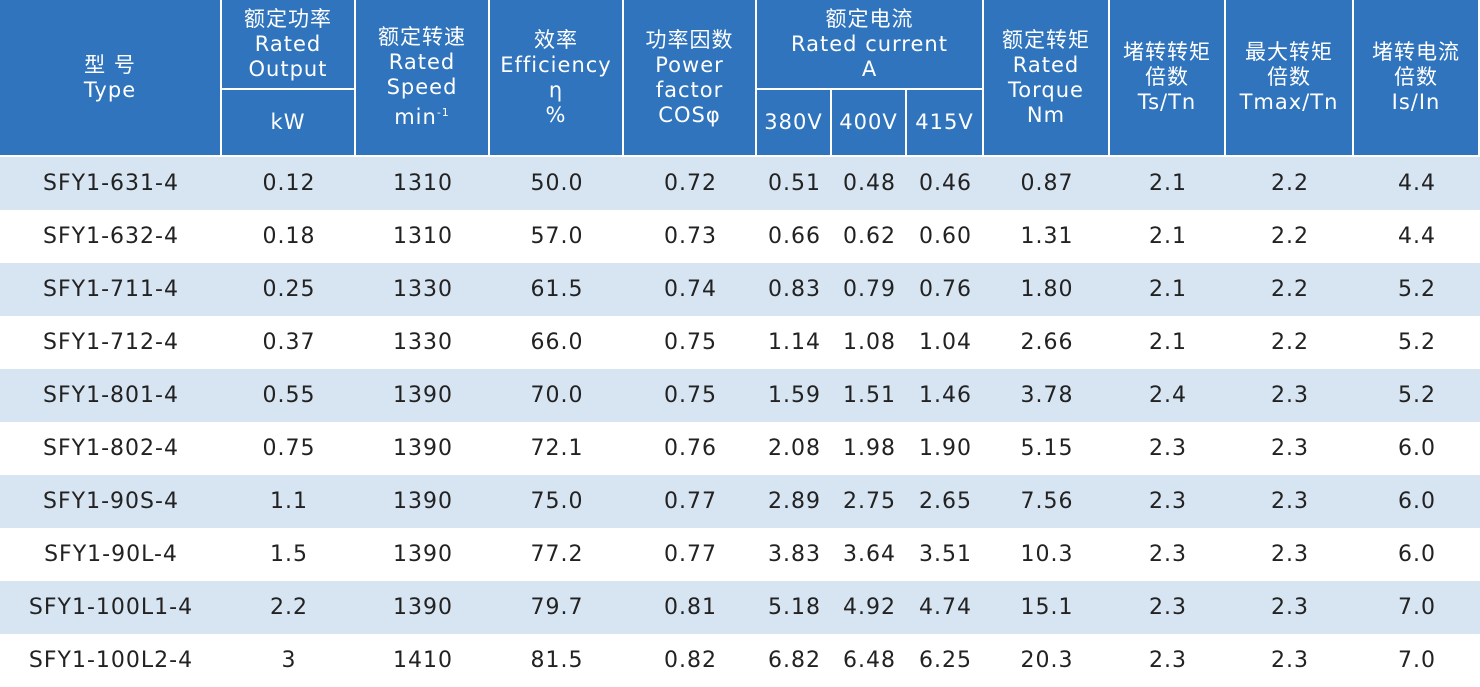 This screenshot has width=1480, height=687. I want to click on cell-text: 6.82, so click(794, 660).